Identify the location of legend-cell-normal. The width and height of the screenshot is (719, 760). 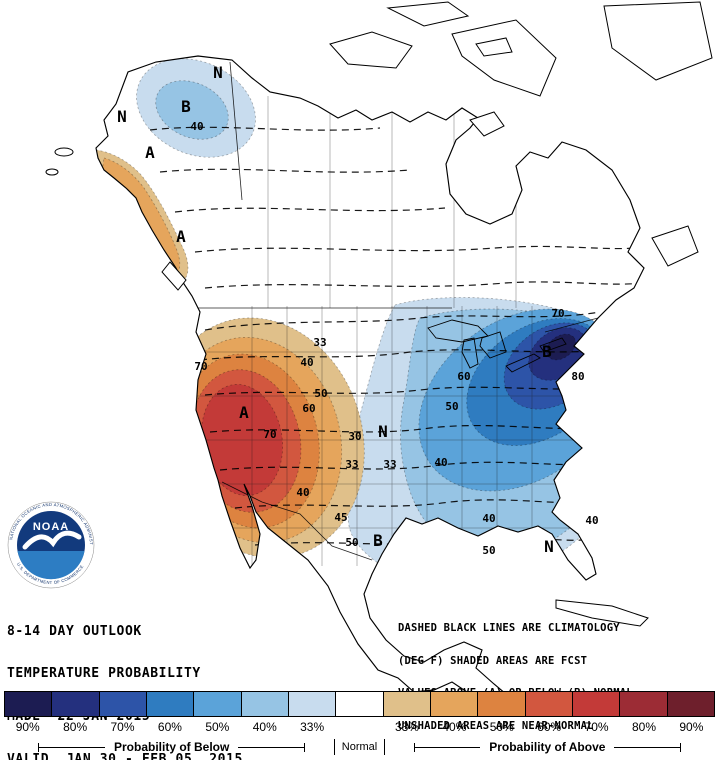
(360, 704).